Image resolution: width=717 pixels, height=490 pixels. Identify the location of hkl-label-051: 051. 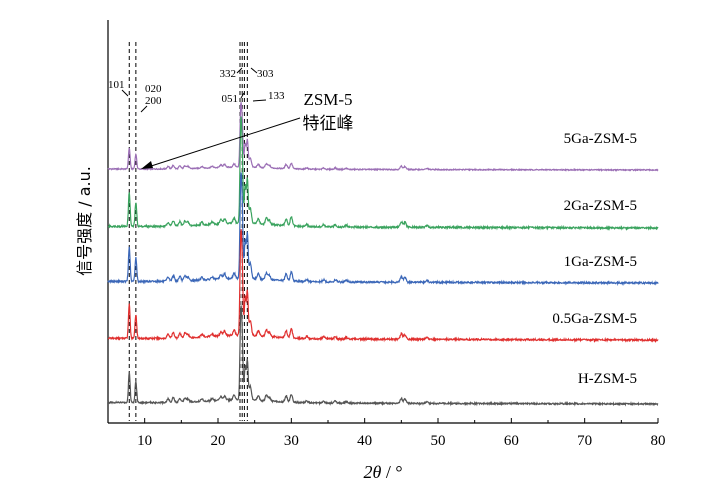
(230, 99).